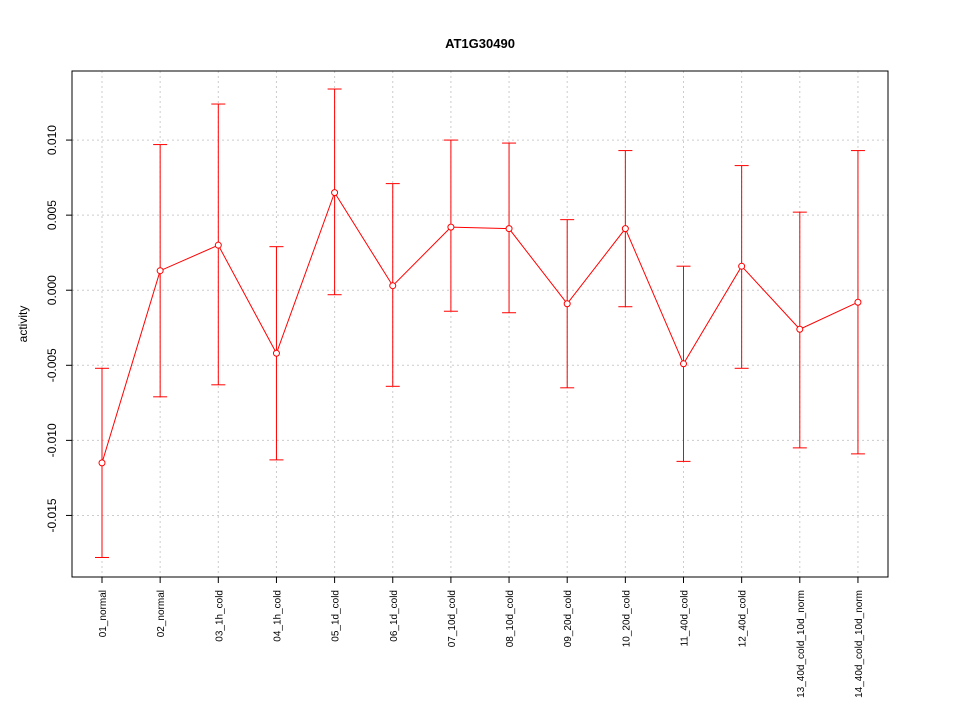 This screenshot has width=960, height=720. Describe the element at coordinates (685, 618) in the screenshot. I see `x-tick-label: 11_40d_cold` at that location.